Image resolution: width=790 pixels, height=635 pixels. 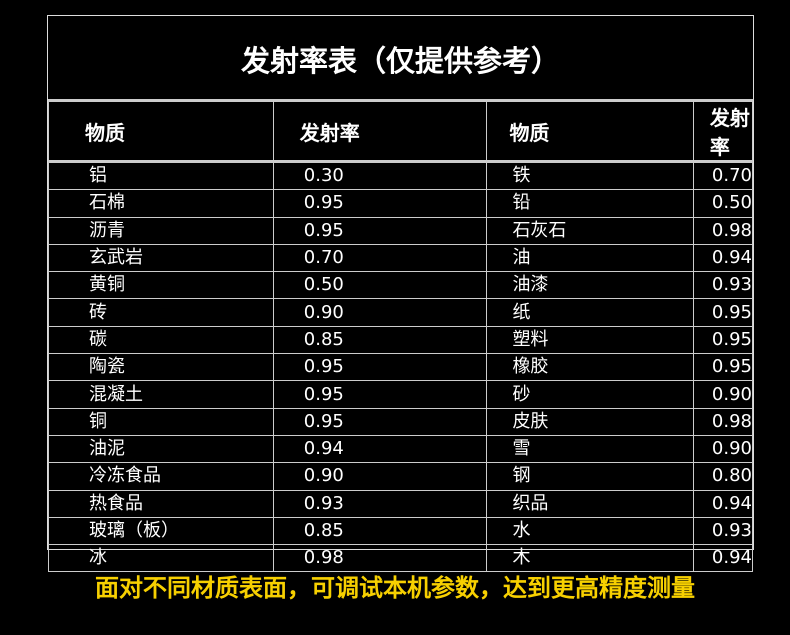 I want to click on table-row: 混凝土 0.95 砂 0.90, so click(x=401, y=394).